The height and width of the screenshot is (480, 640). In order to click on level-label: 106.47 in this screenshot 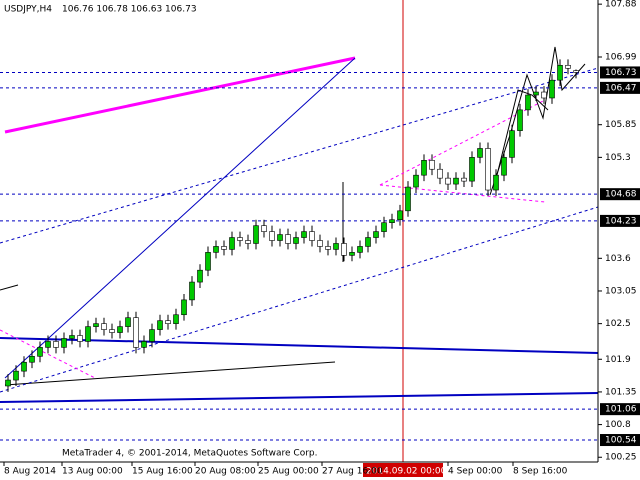, I will do `click(621, 88)`.